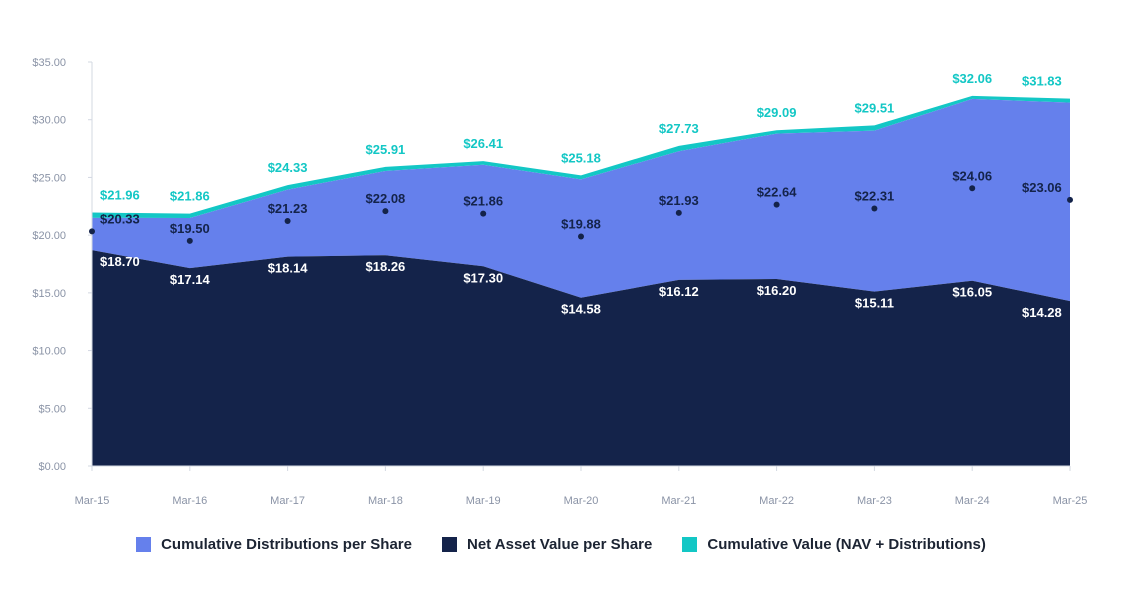 The image size is (1122, 602). Describe the element at coordinates (1042, 81) in the screenshot. I see `cumulative-value-data-label: $31.83` at that location.